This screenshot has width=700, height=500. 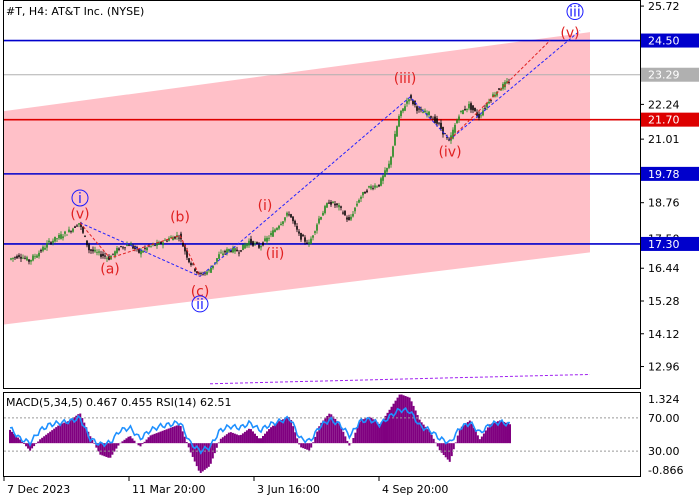 I want to click on time-tick-label-2: 3 Jun 16:00, so click(x=288, y=489).